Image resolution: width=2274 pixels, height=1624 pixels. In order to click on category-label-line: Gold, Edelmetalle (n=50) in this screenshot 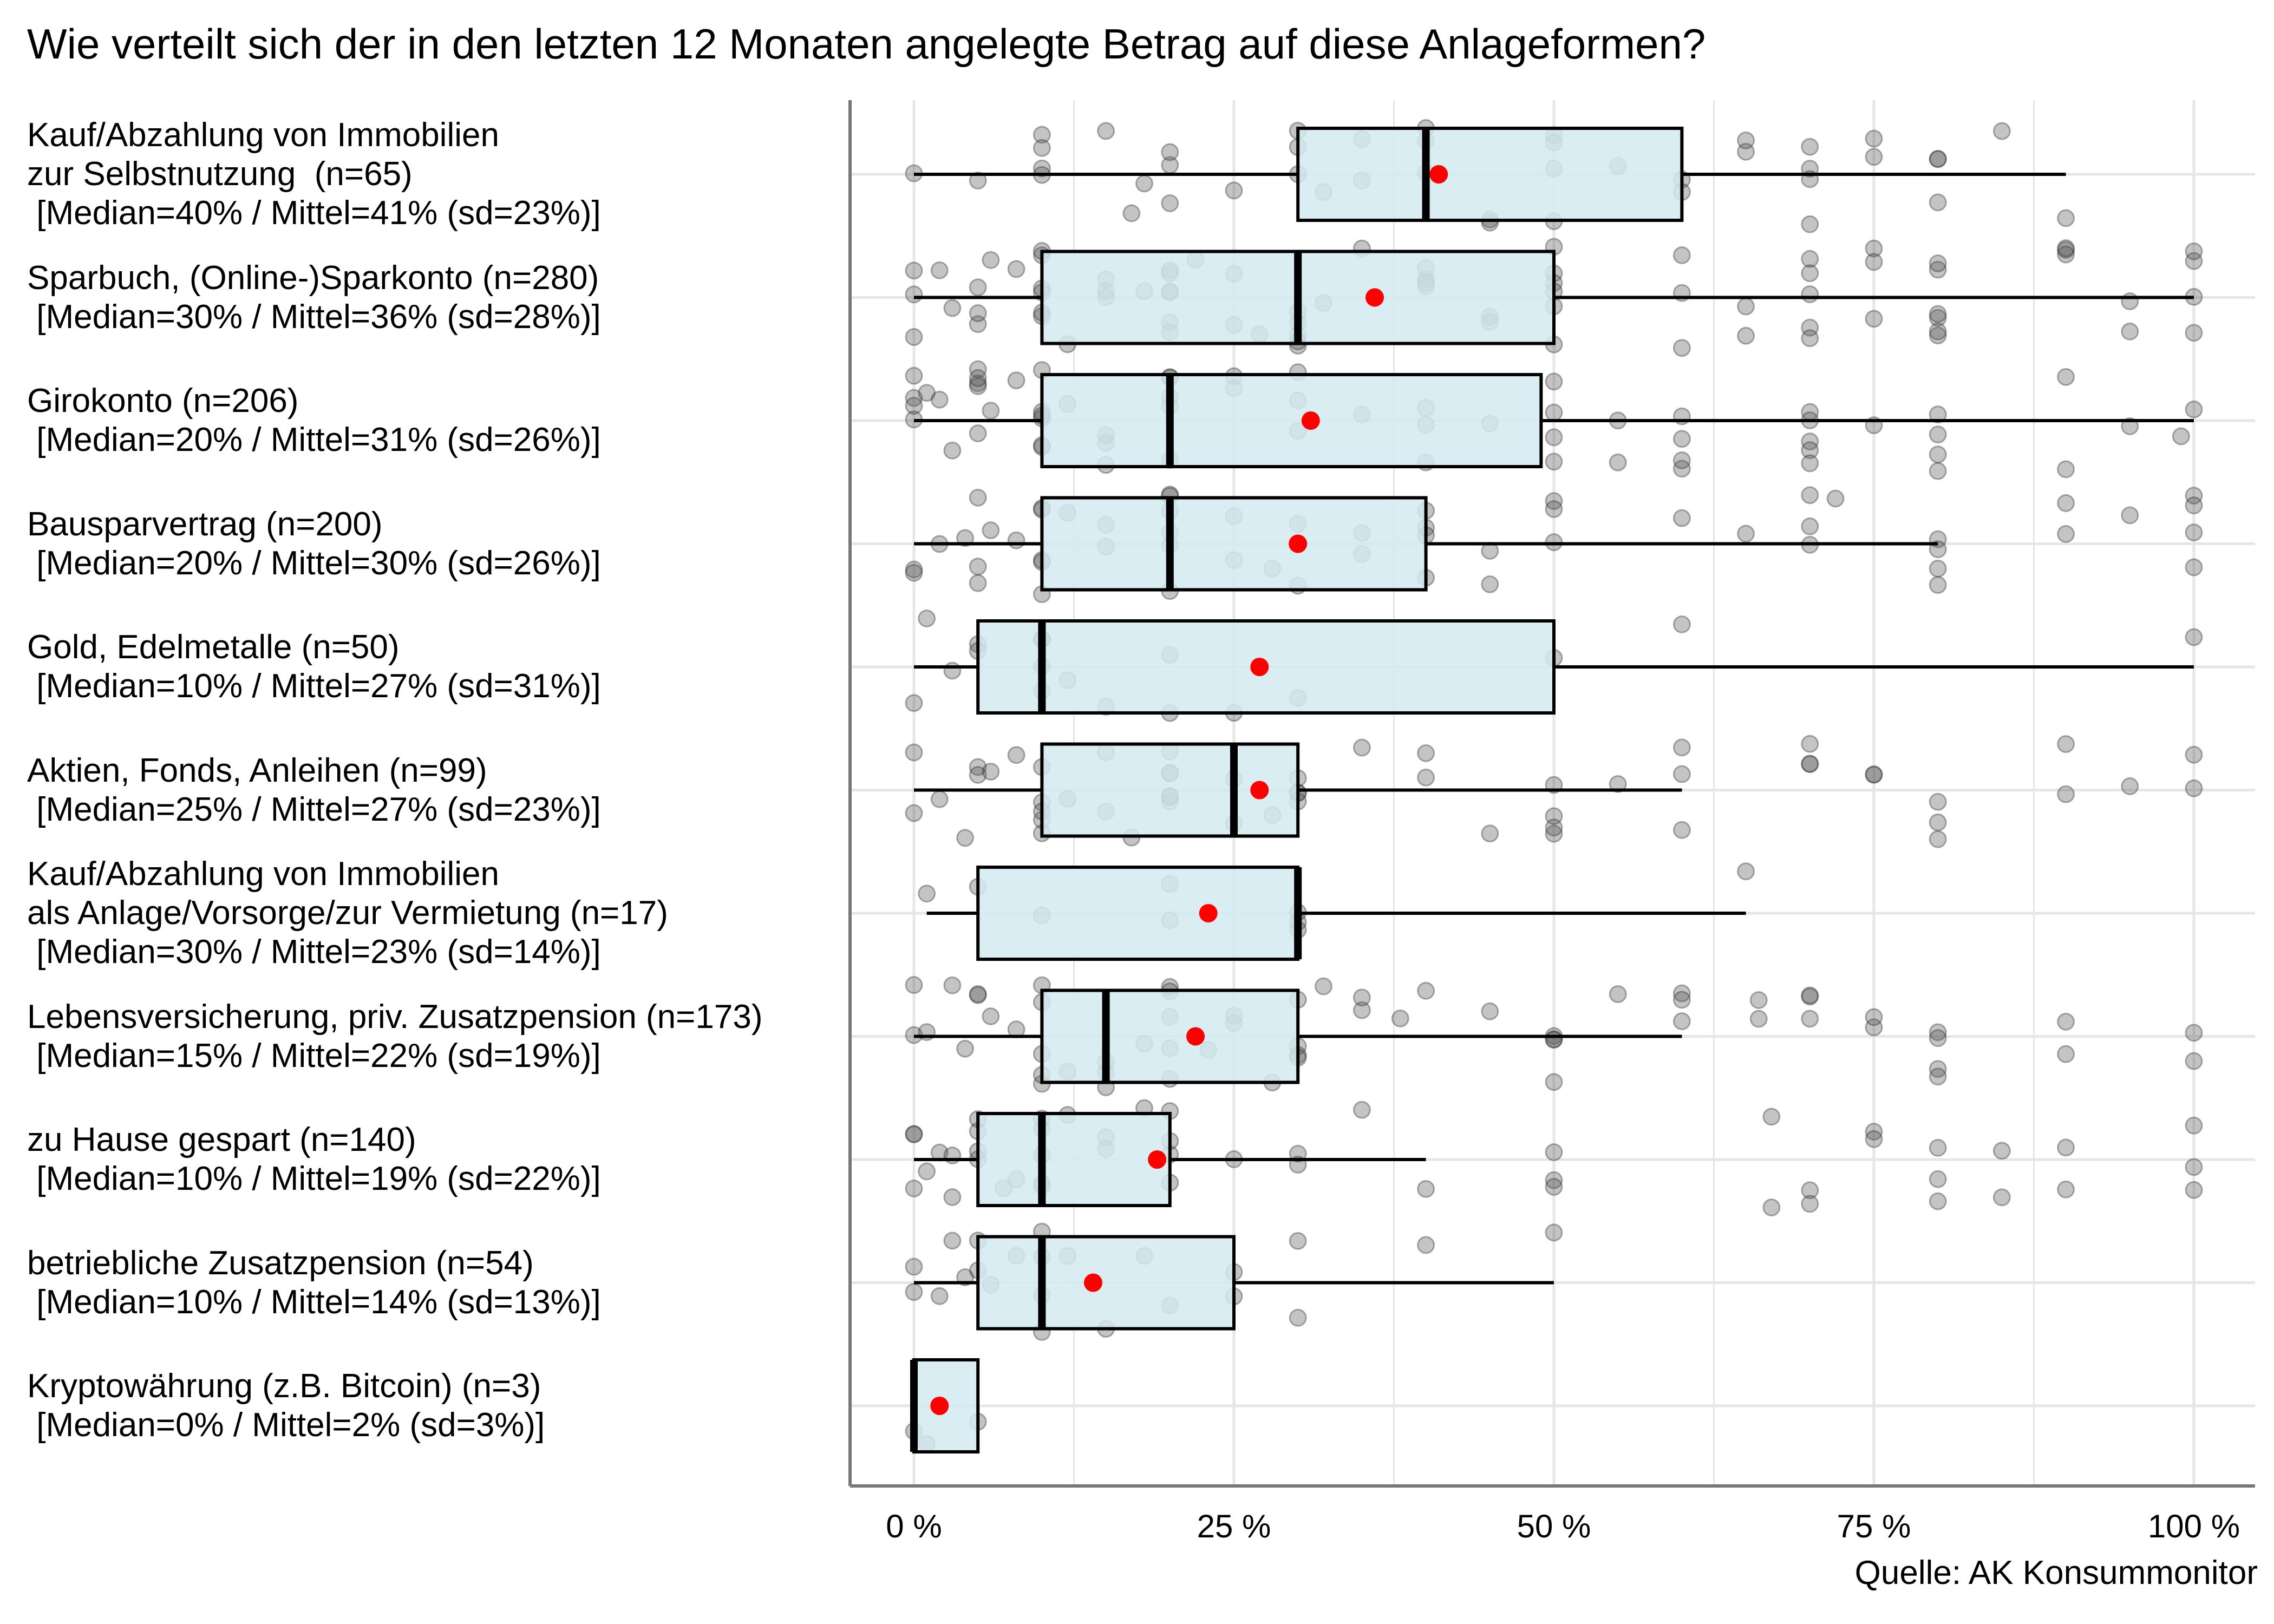, I will do `click(214, 647)`.